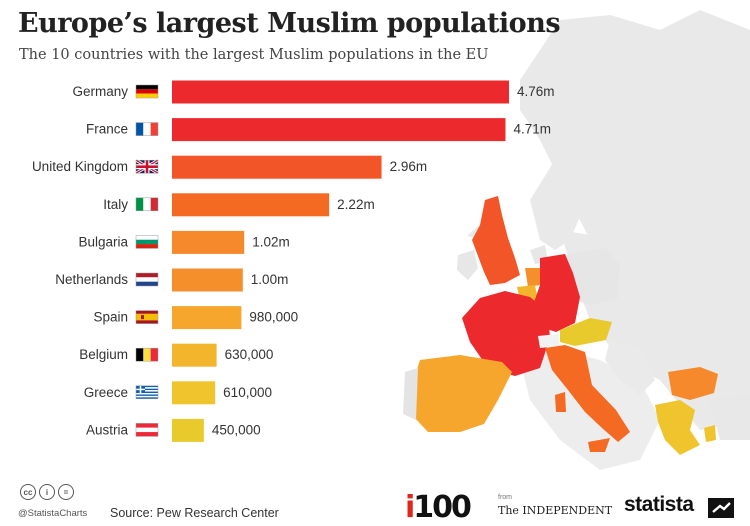 The width and height of the screenshot is (750, 526). I want to click on independent-logo: from The INDEPENDENT, so click(555, 506).